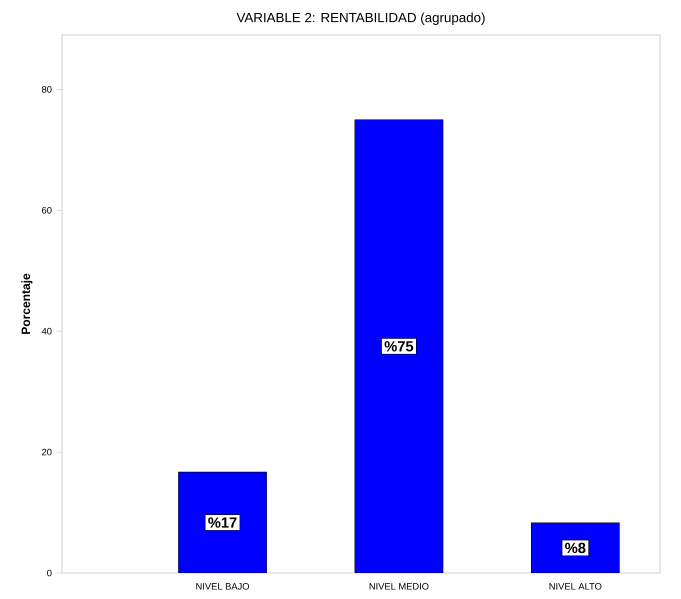 The height and width of the screenshot is (599, 681). Describe the element at coordinates (47, 452) in the screenshot. I see `y-tick-label: 20` at that location.